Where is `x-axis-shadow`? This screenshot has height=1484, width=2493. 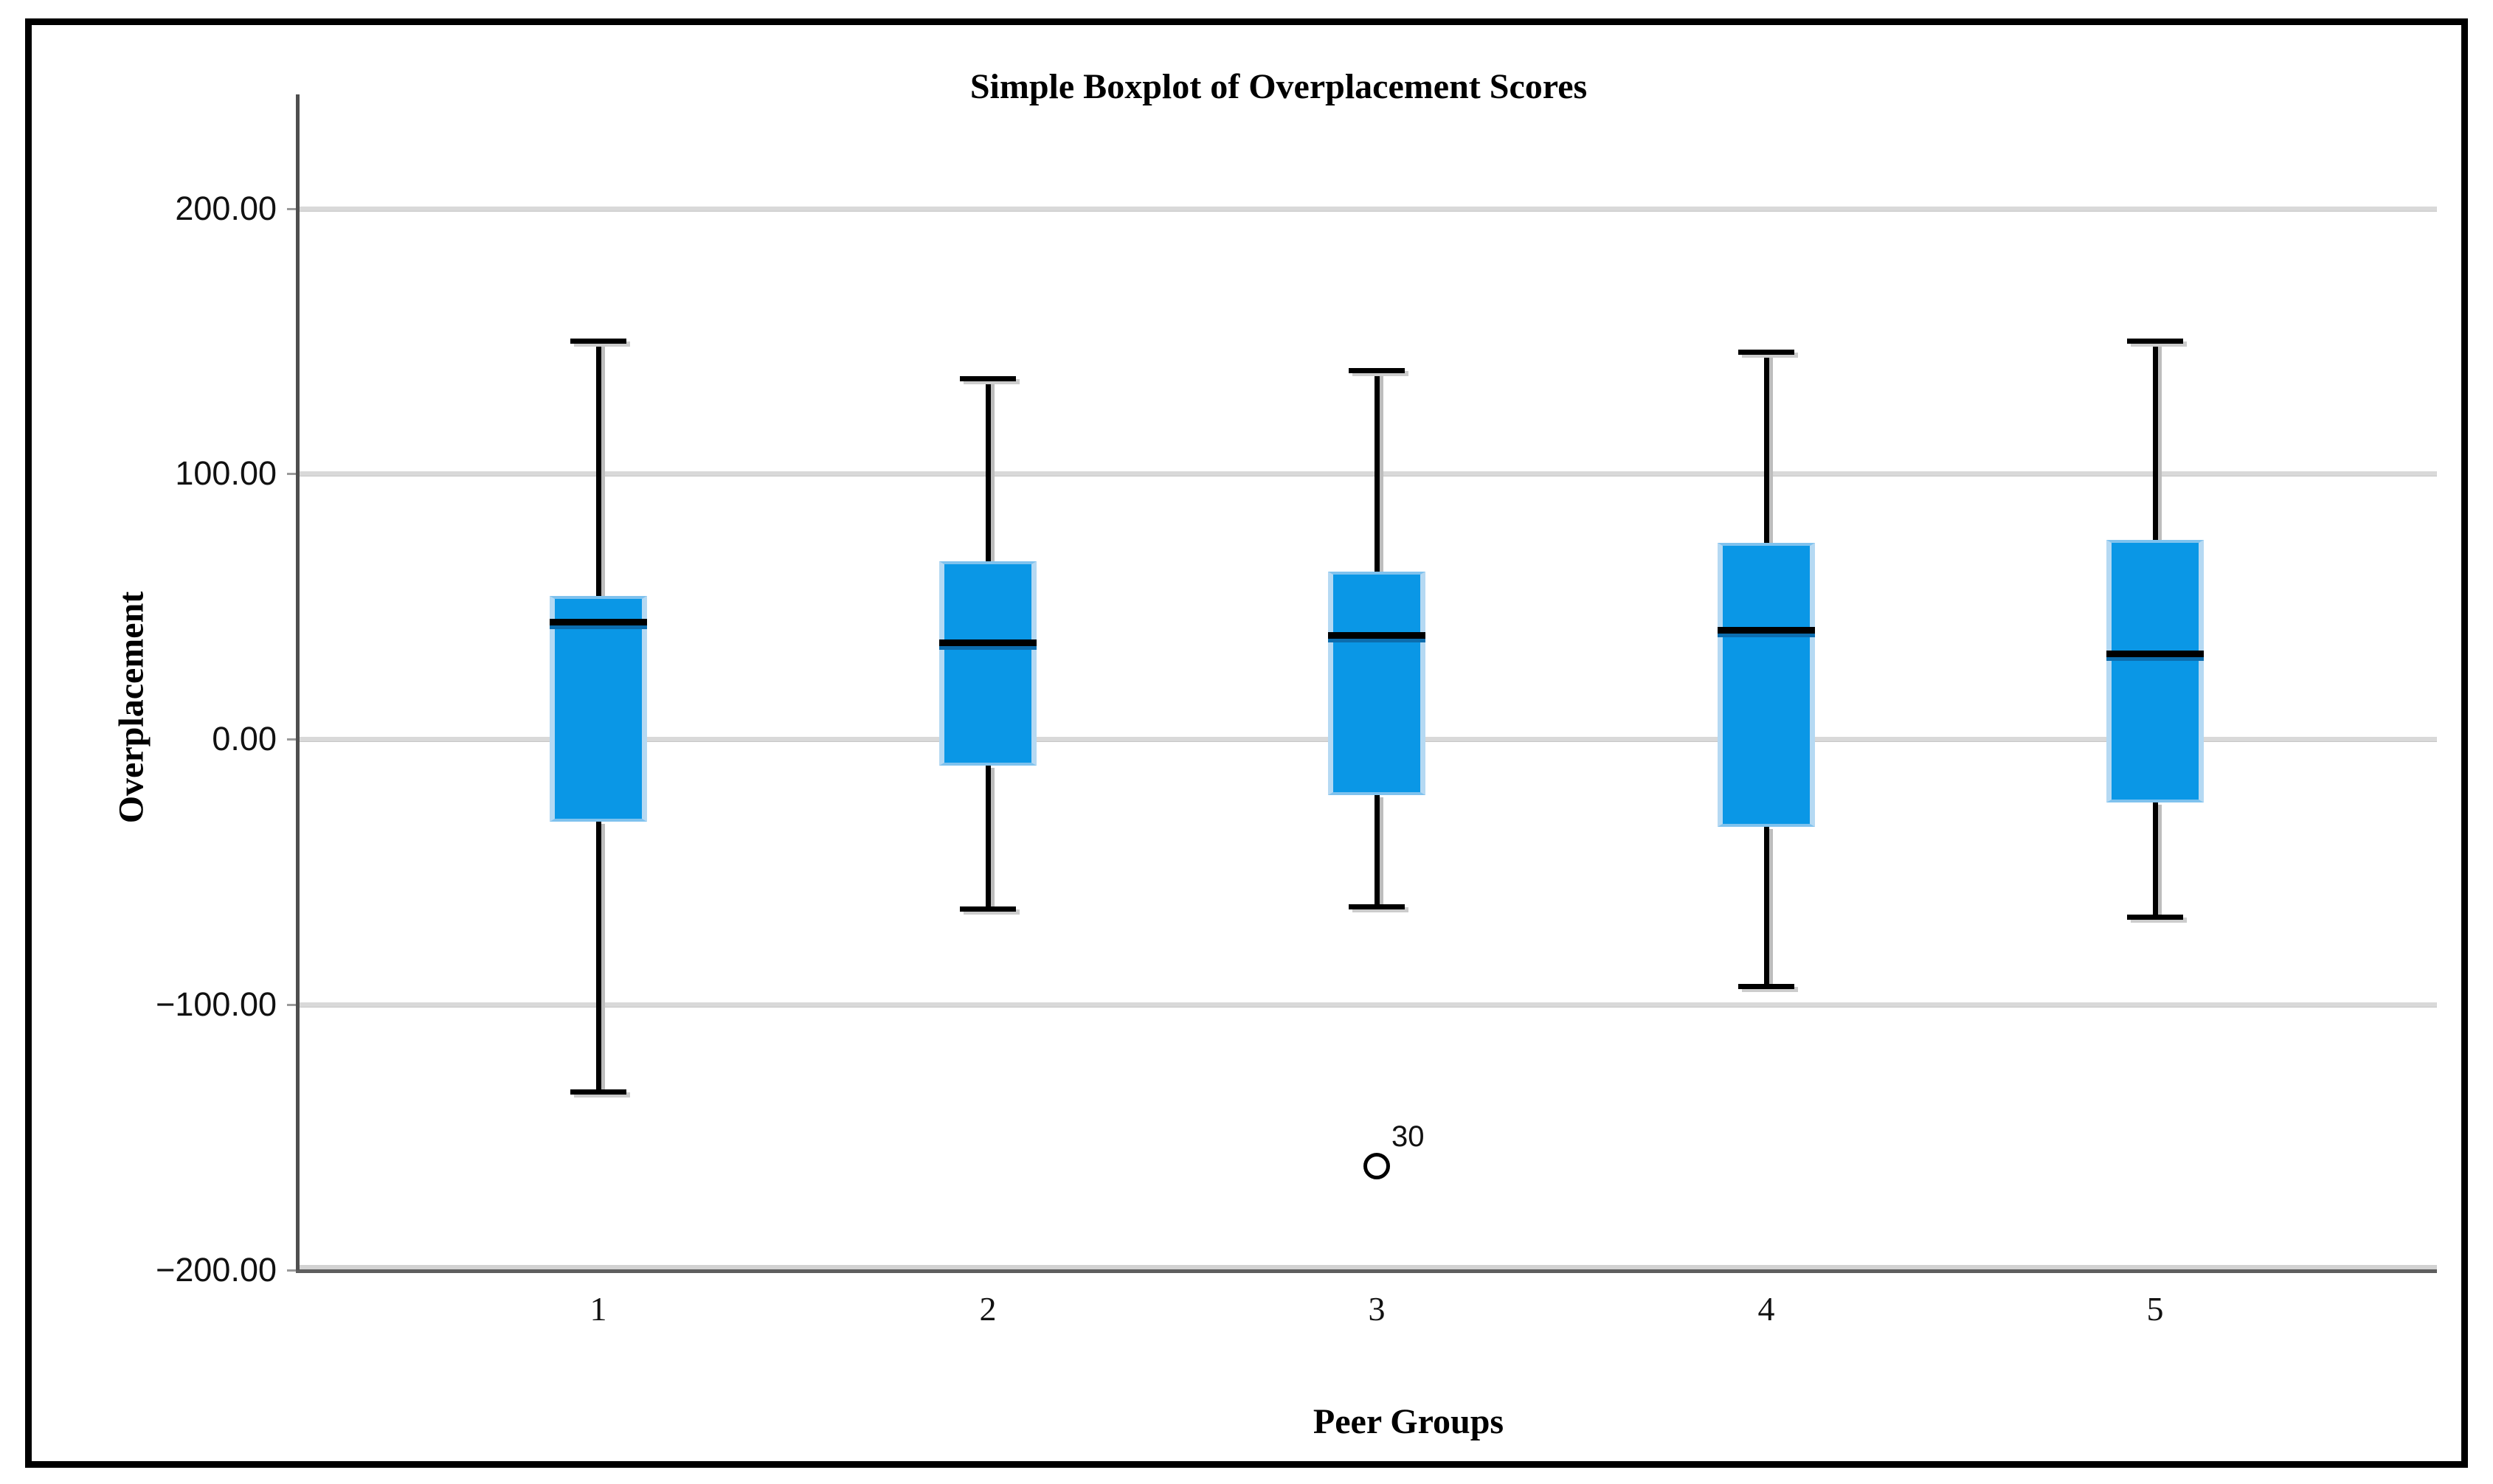 x-axis-shadow is located at coordinates (1368, 1267).